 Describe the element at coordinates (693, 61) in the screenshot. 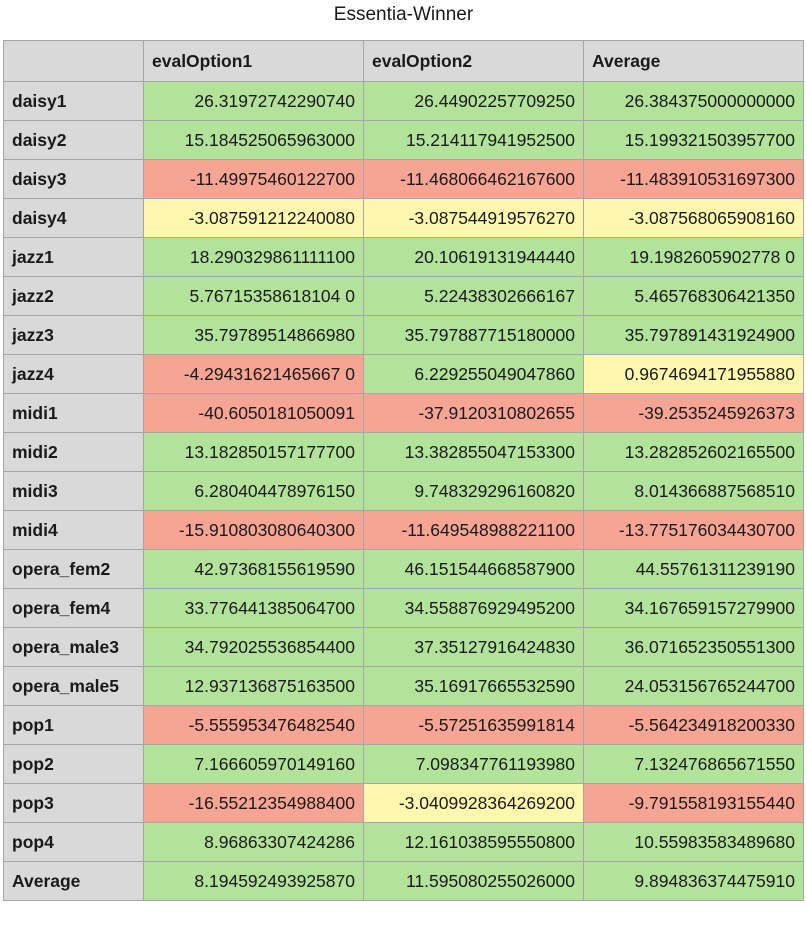

I see `column-header-average: Average` at that location.